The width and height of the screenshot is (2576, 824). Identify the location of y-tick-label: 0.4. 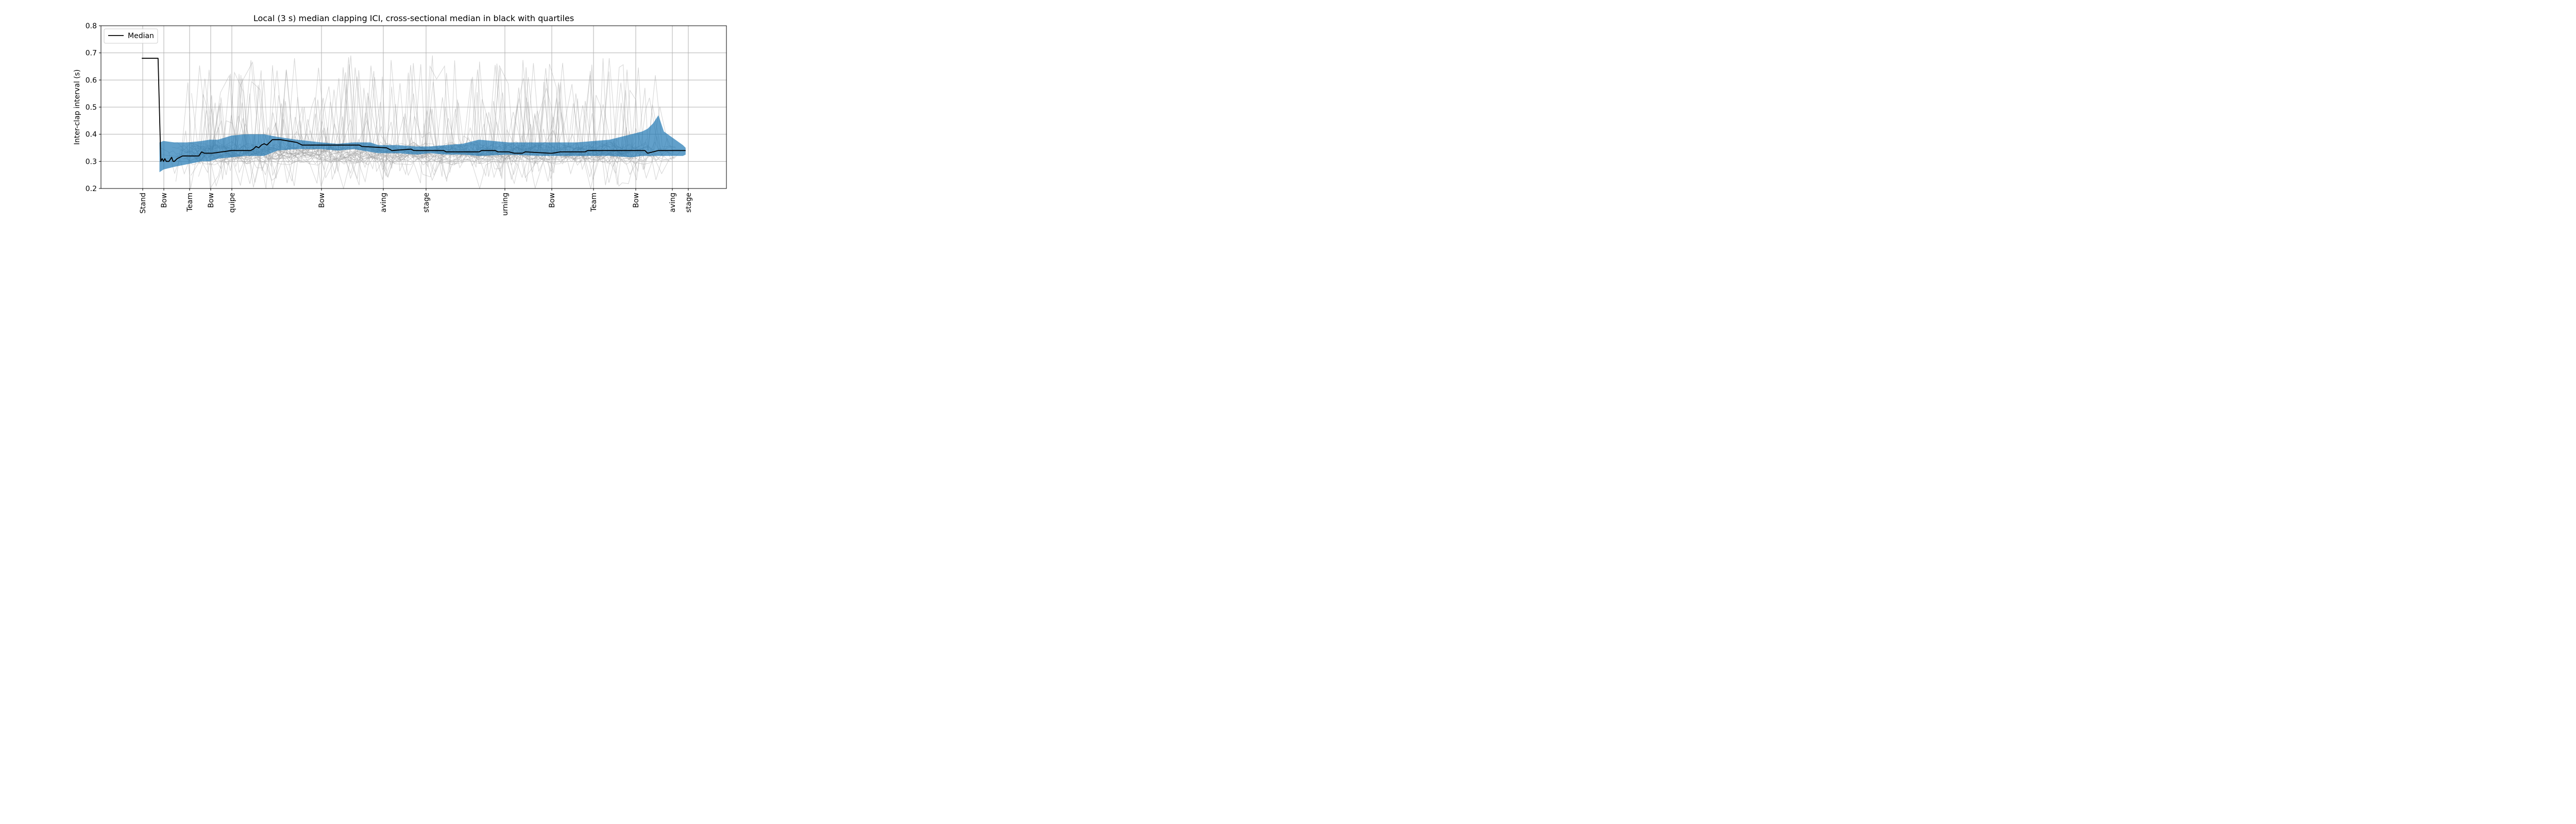
(91, 135).